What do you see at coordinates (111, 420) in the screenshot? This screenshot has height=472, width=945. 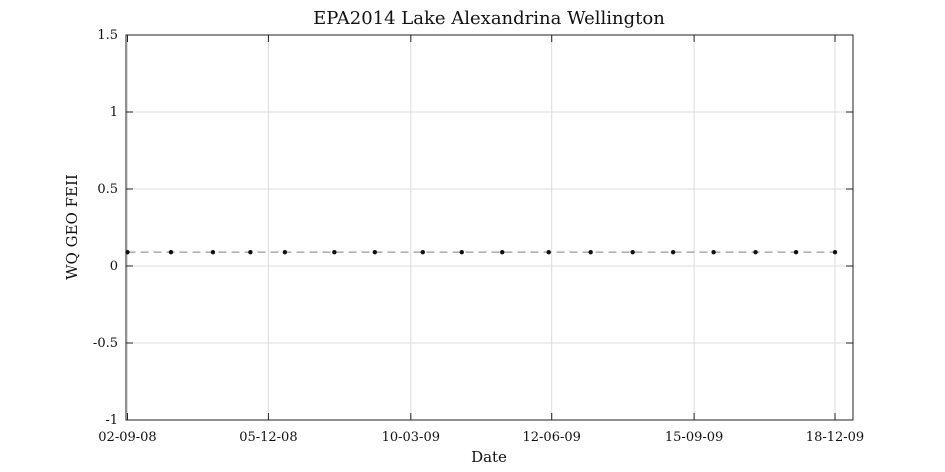 I see `y-tick-label: -1` at bounding box center [111, 420].